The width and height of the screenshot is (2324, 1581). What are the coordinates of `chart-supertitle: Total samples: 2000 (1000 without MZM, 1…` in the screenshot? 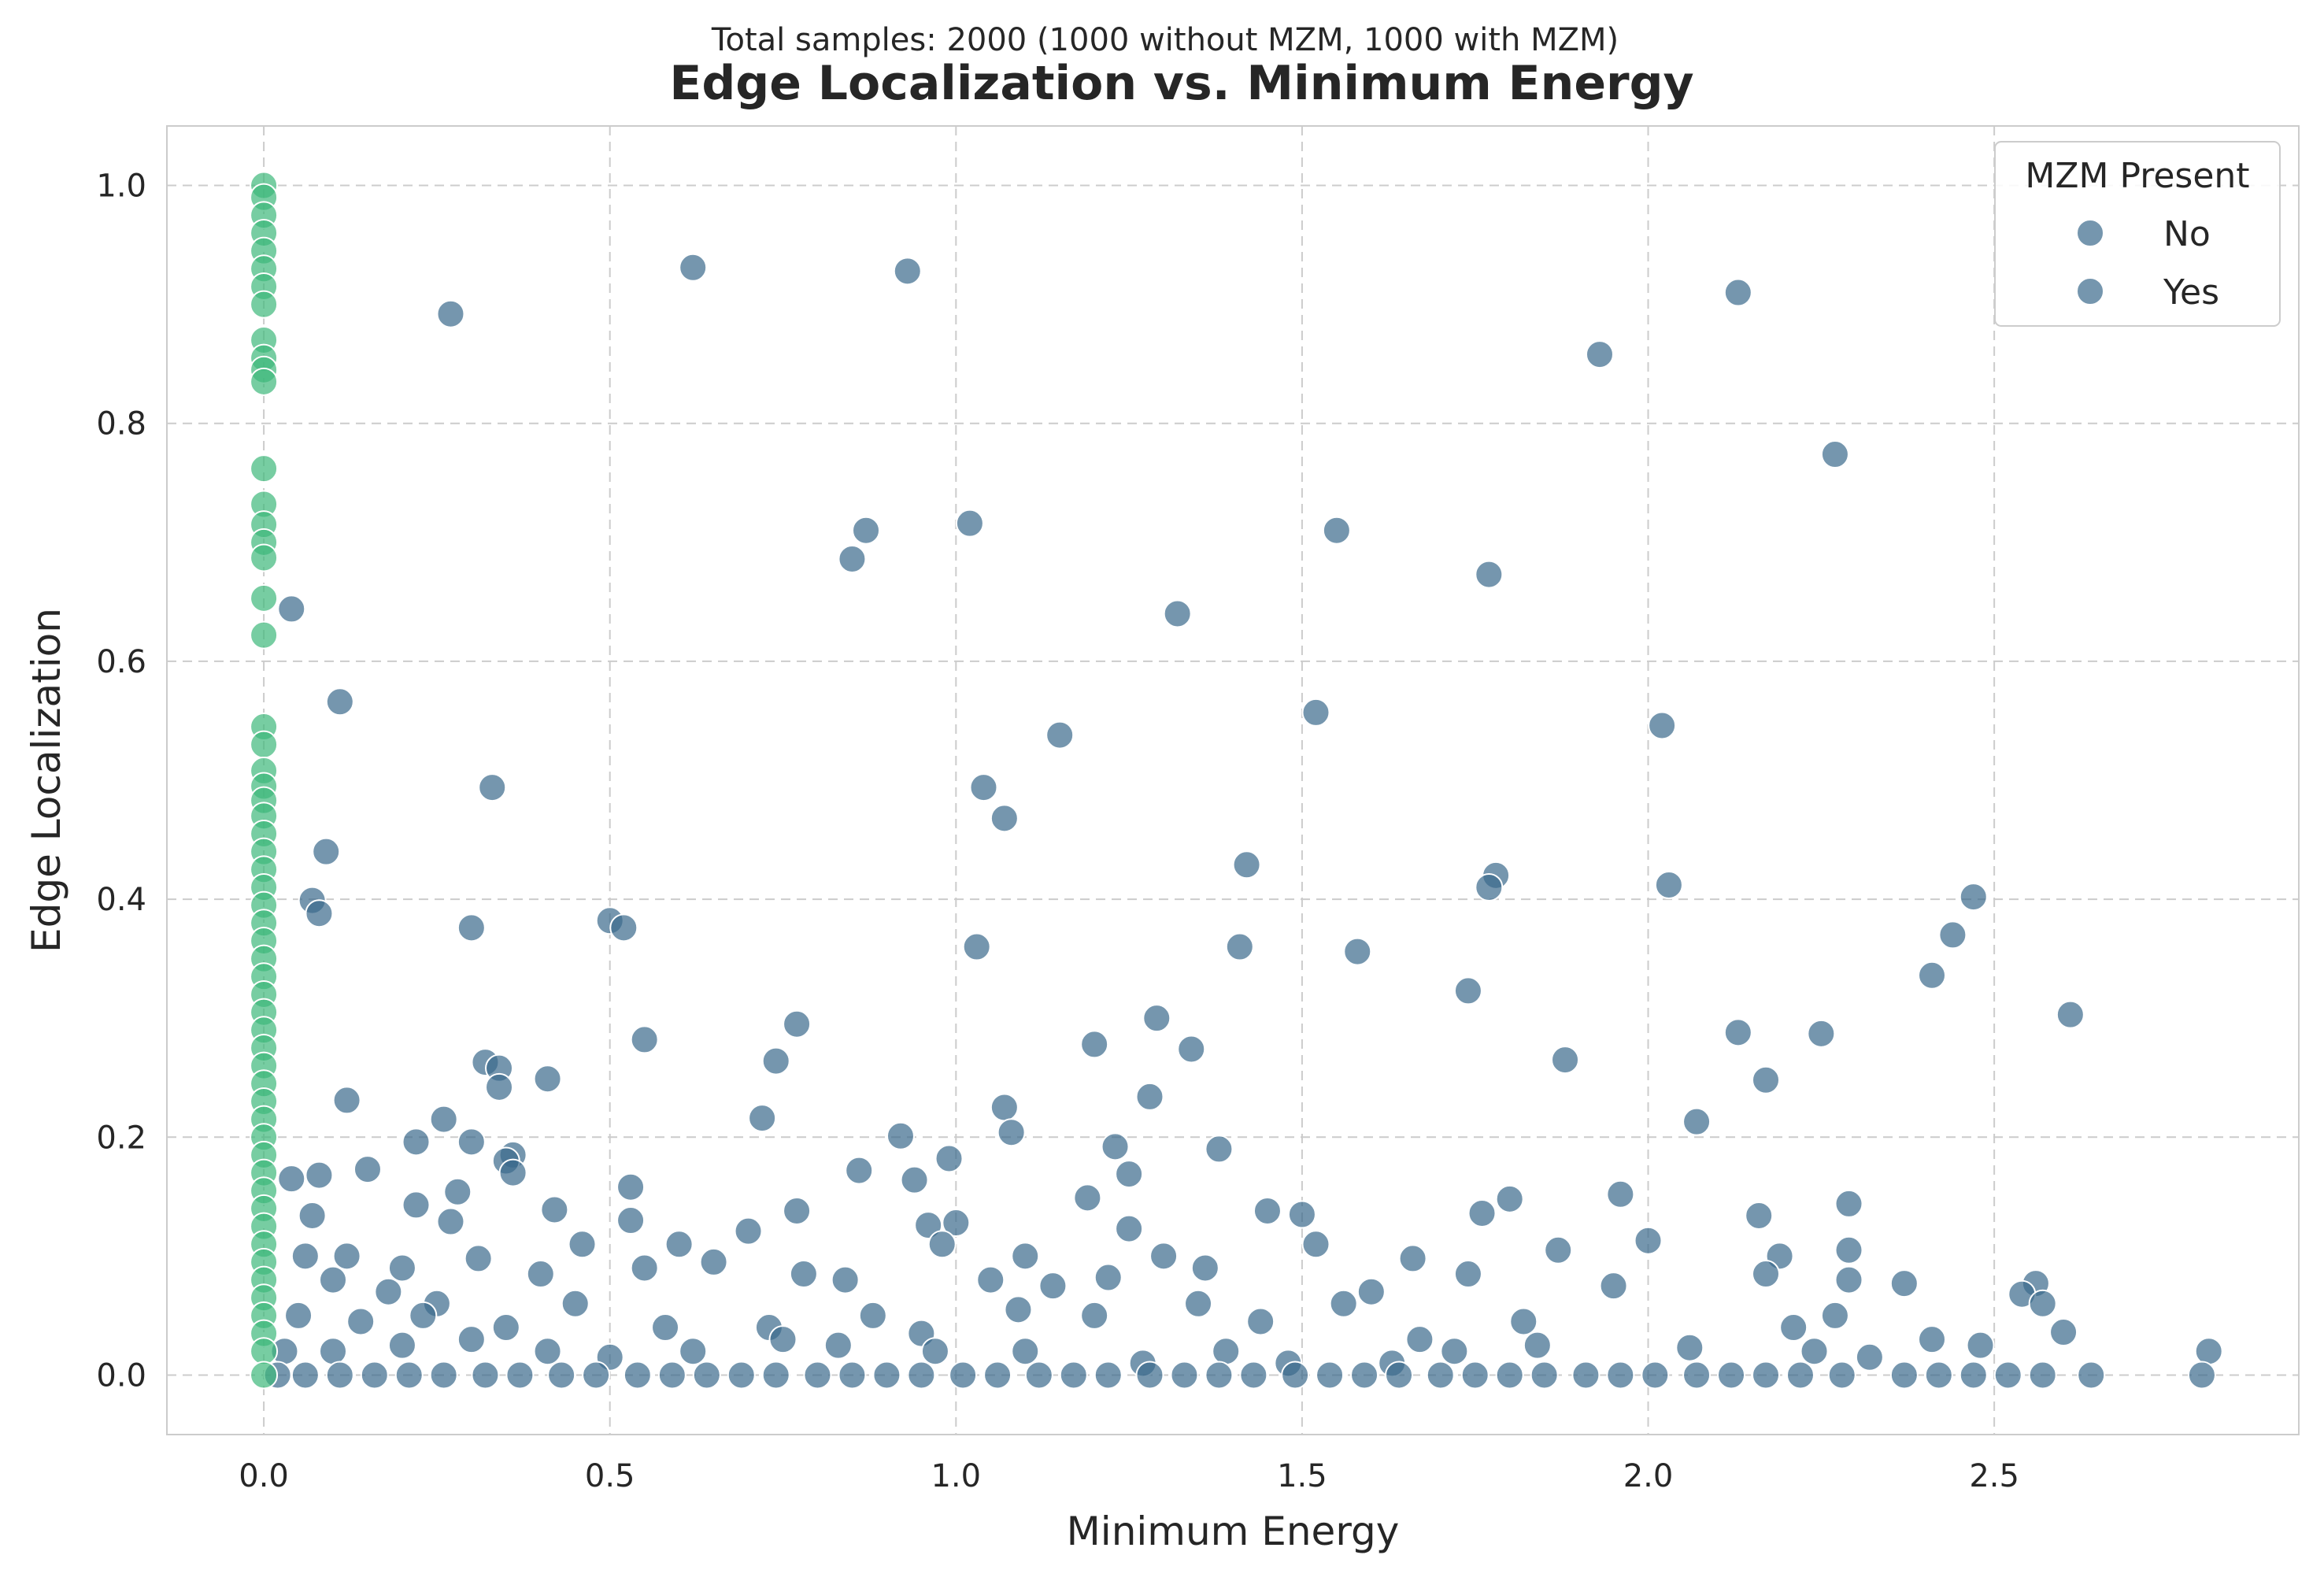 It's located at (1165, 40).